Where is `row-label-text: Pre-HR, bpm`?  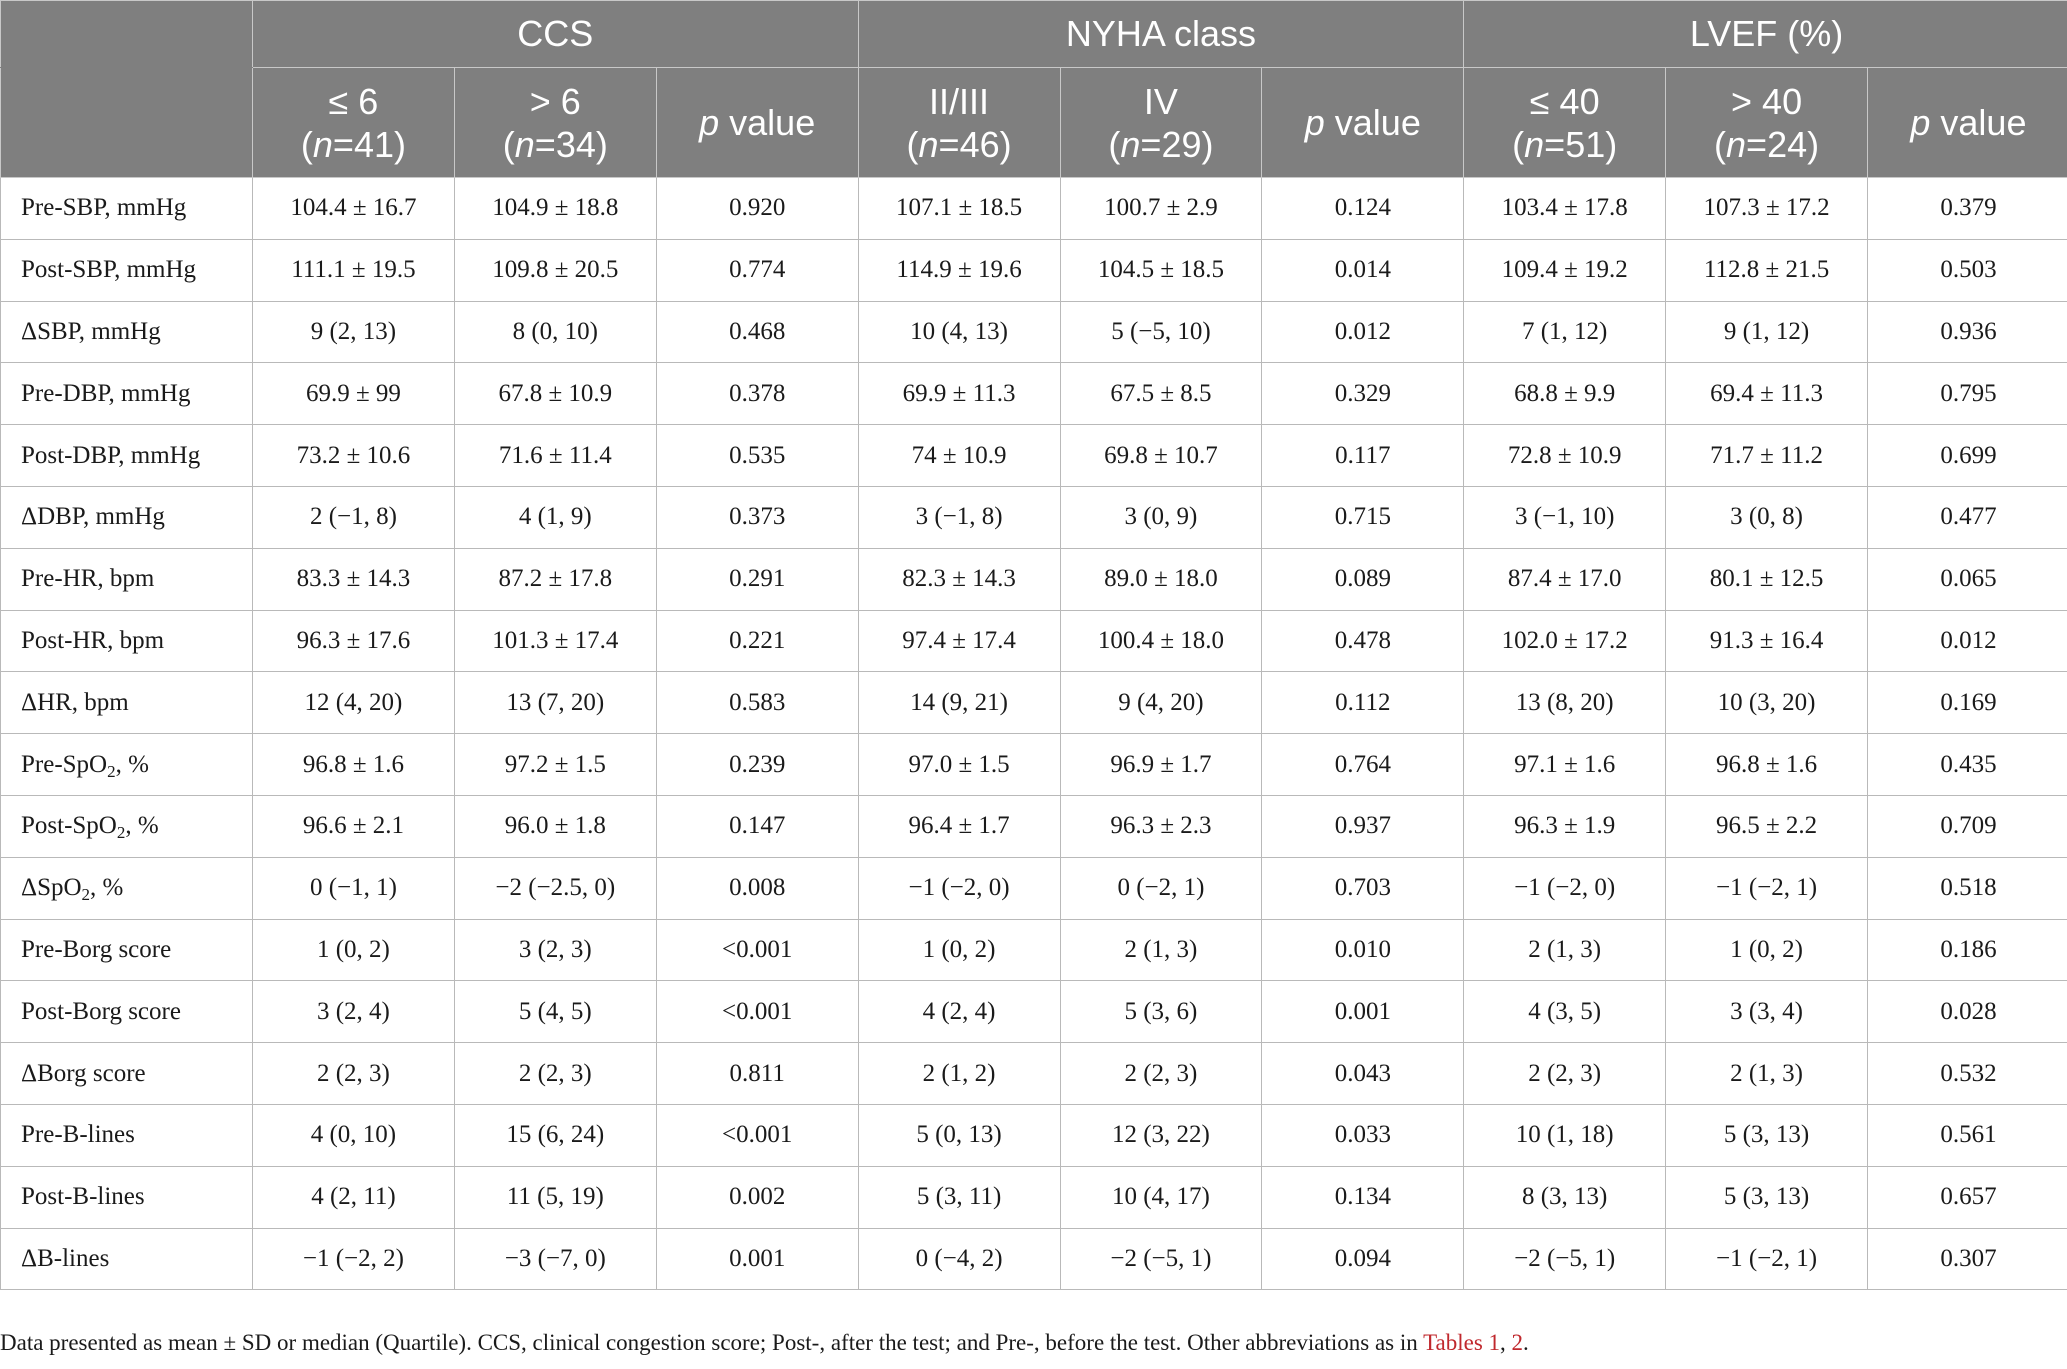
row-label-text: Pre-HR, bpm is located at coordinates (88, 579).